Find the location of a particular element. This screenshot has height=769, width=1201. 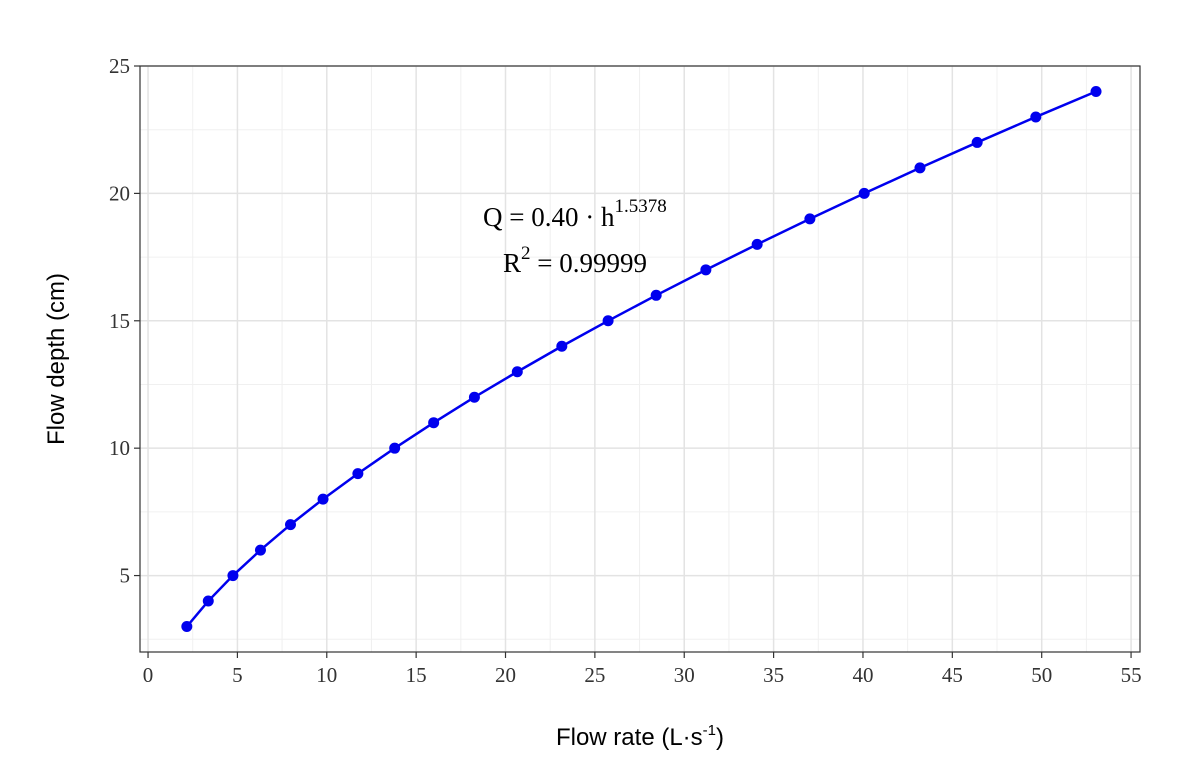

x-tick-label: 35 is located at coordinates (773, 675).